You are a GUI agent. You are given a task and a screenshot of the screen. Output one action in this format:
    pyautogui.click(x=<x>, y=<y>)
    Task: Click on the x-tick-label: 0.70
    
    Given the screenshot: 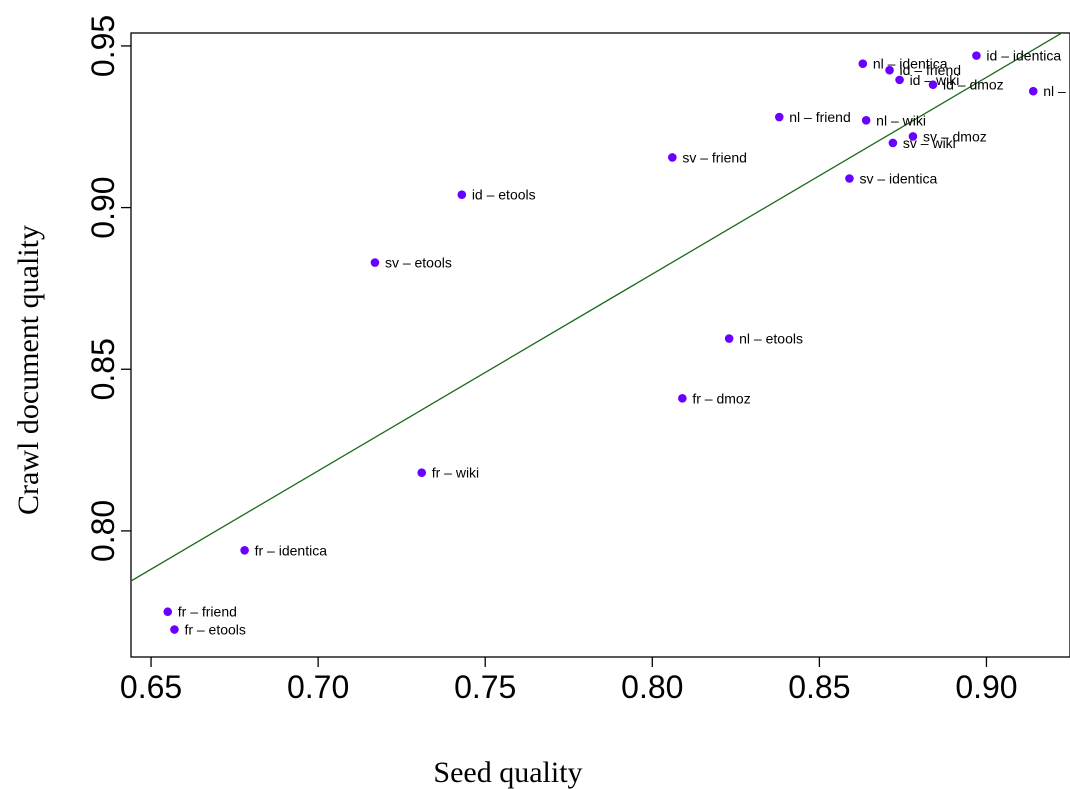 What is the action you would take?
    pyautogui.click(x=318, y=687)
    